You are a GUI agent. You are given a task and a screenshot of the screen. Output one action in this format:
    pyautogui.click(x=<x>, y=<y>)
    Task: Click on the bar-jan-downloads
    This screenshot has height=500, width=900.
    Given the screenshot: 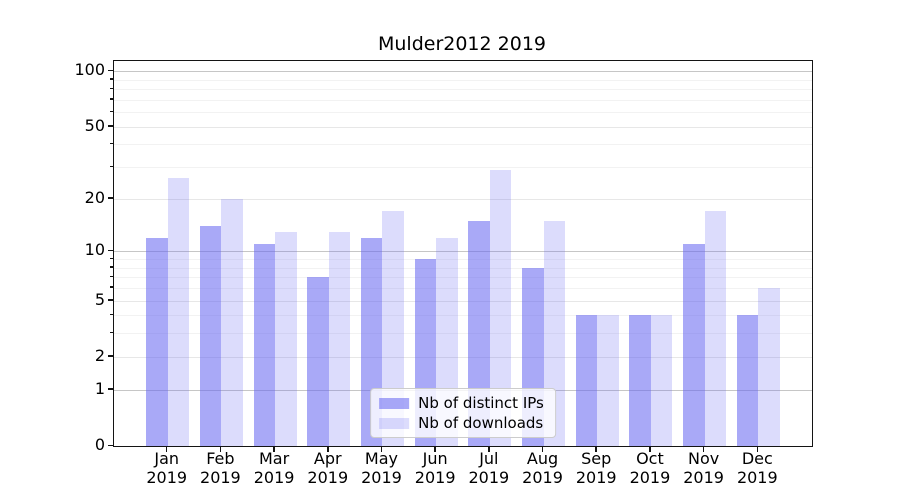 What is the action you would take?
    pyautogui.click(x=178, y=312)
    